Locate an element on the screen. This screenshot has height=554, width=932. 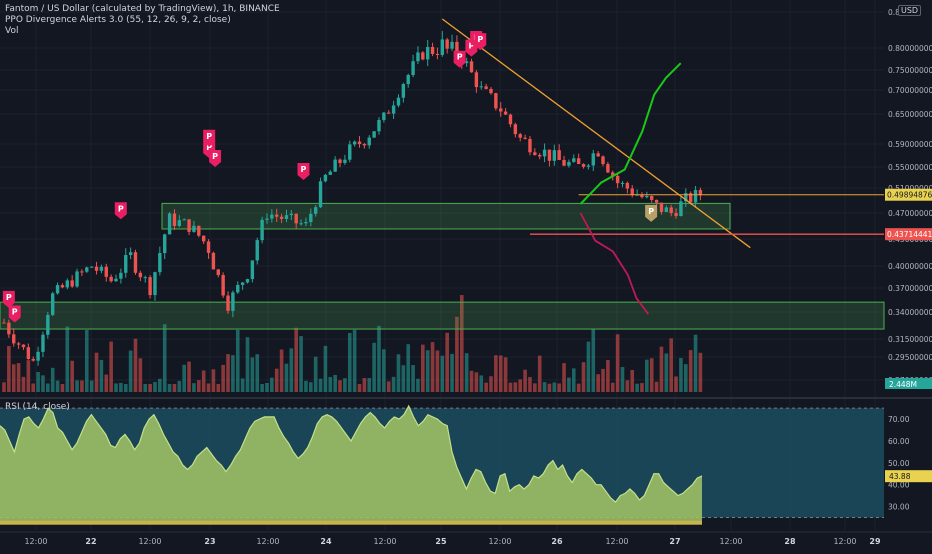
volume-series is located at coordinates (352, 343).